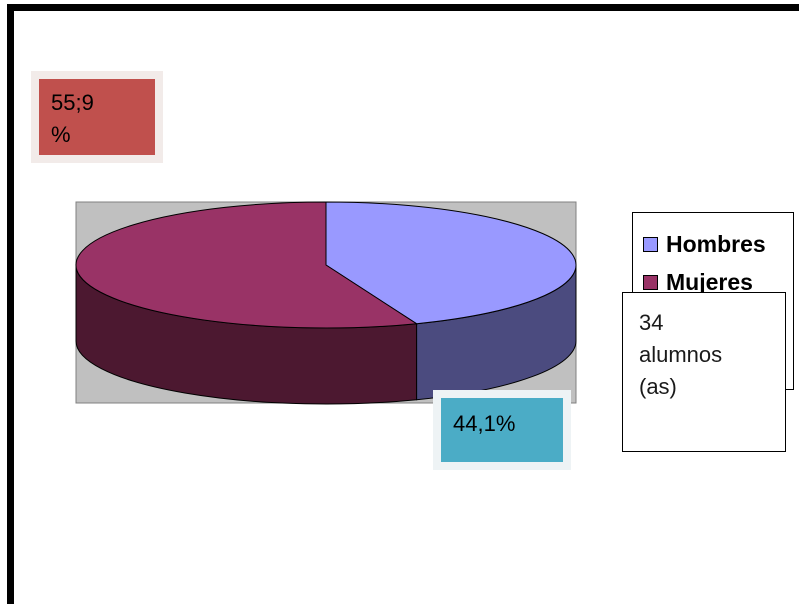 This screenshot has height=604, width=799. Describe the element at coordinates (650, 244) in the screenshot. I see `legend-swatch-hombres` at that location.